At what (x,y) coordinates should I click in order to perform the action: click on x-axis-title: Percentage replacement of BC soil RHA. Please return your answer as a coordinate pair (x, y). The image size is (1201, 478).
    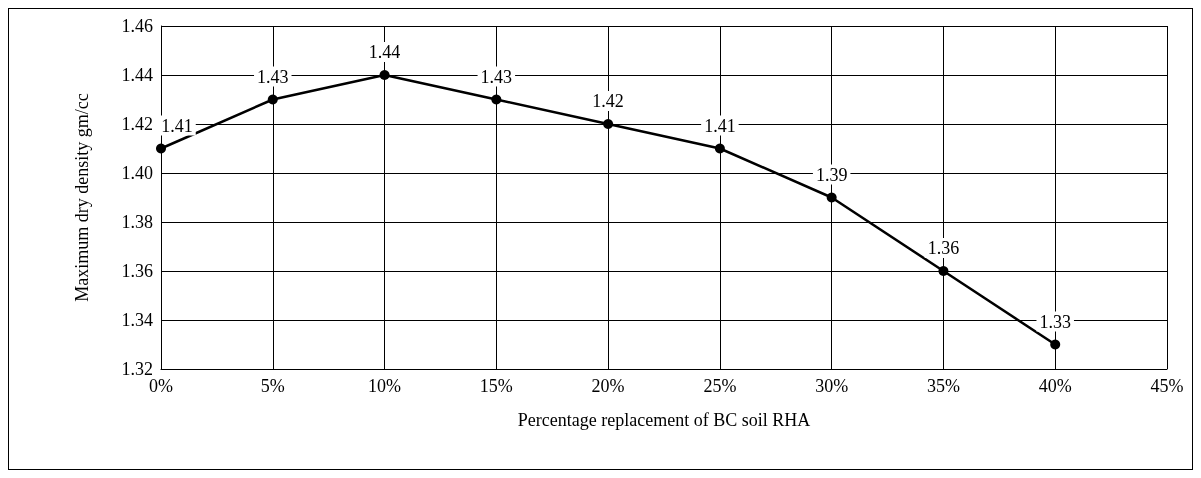
    Looking at the image, I should click on (664, 420).